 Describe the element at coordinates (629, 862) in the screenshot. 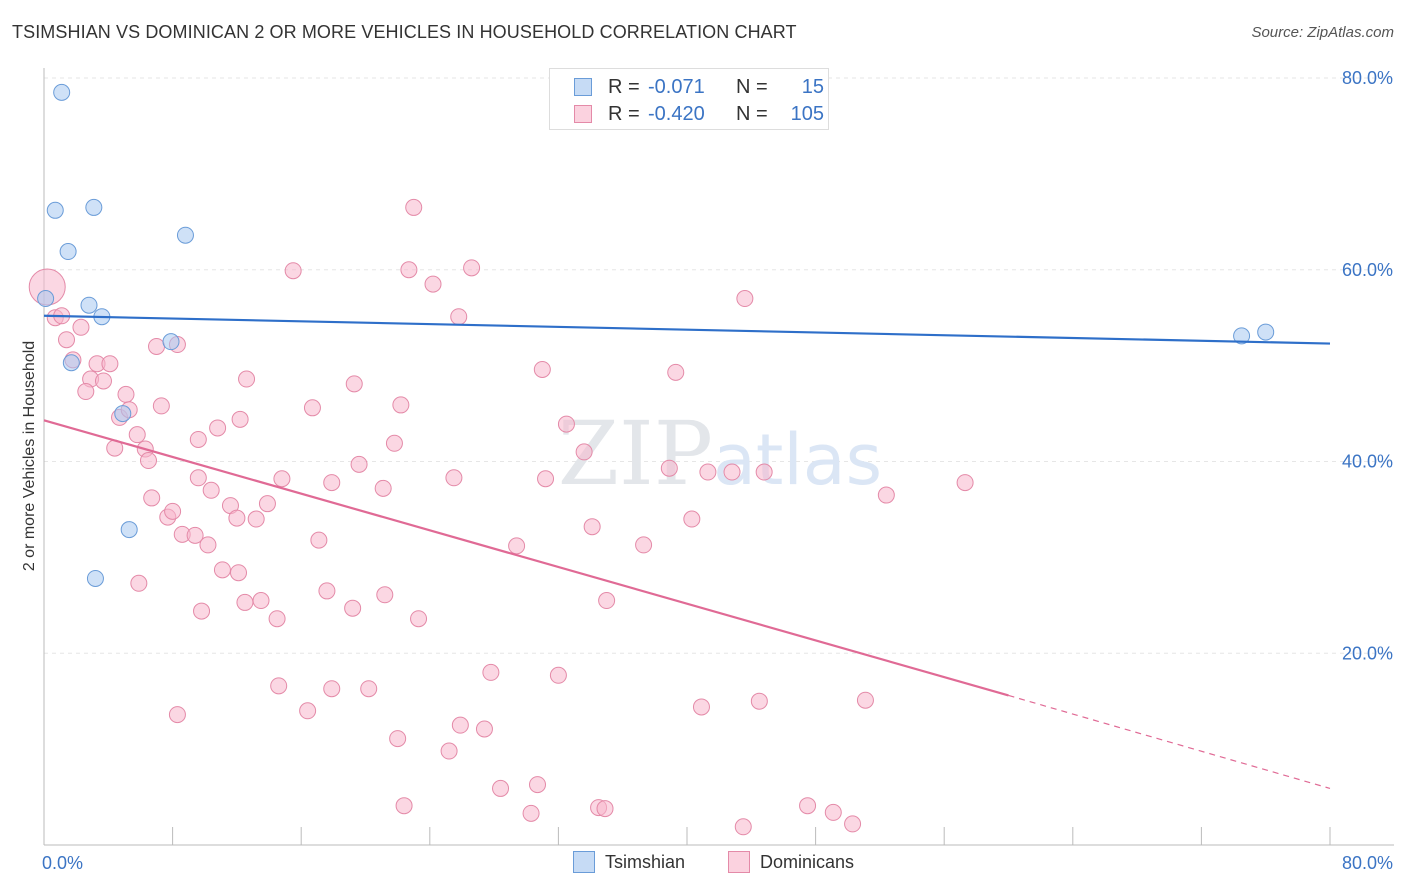

I see `legend-item-tsimshian: Tsimshian` at that location.